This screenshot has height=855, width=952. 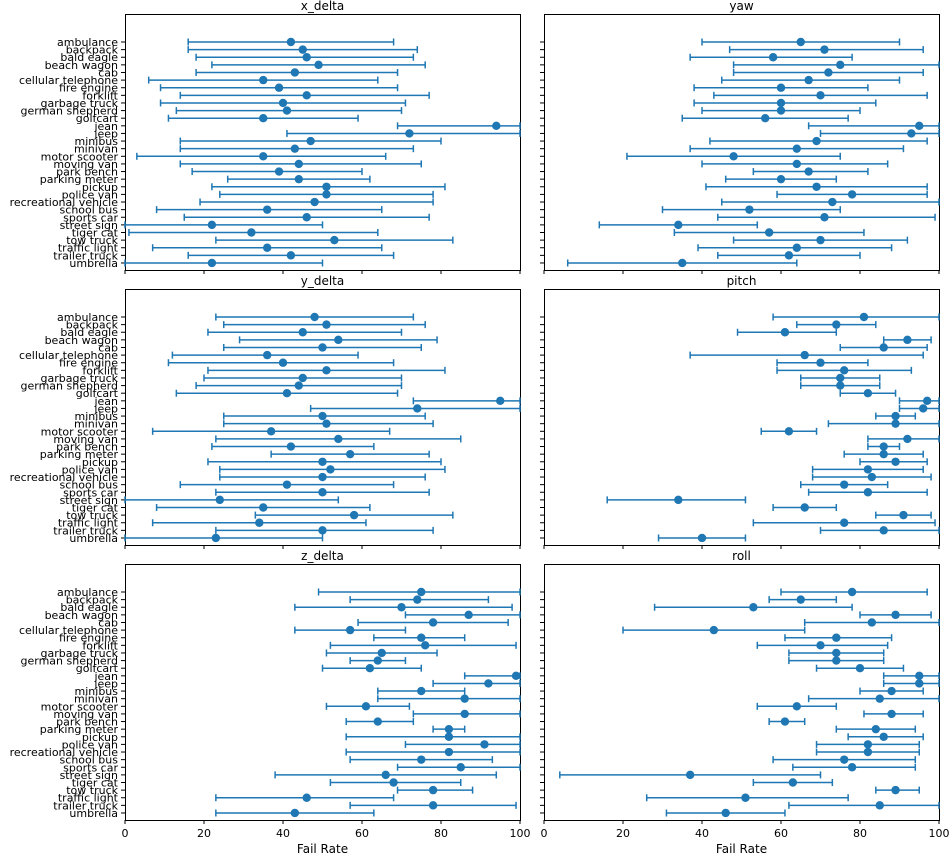 What do you see at coordinates (520, 833) in the screenshot?
I see `x-tick-label: 100` at bounding box center [520, 833].